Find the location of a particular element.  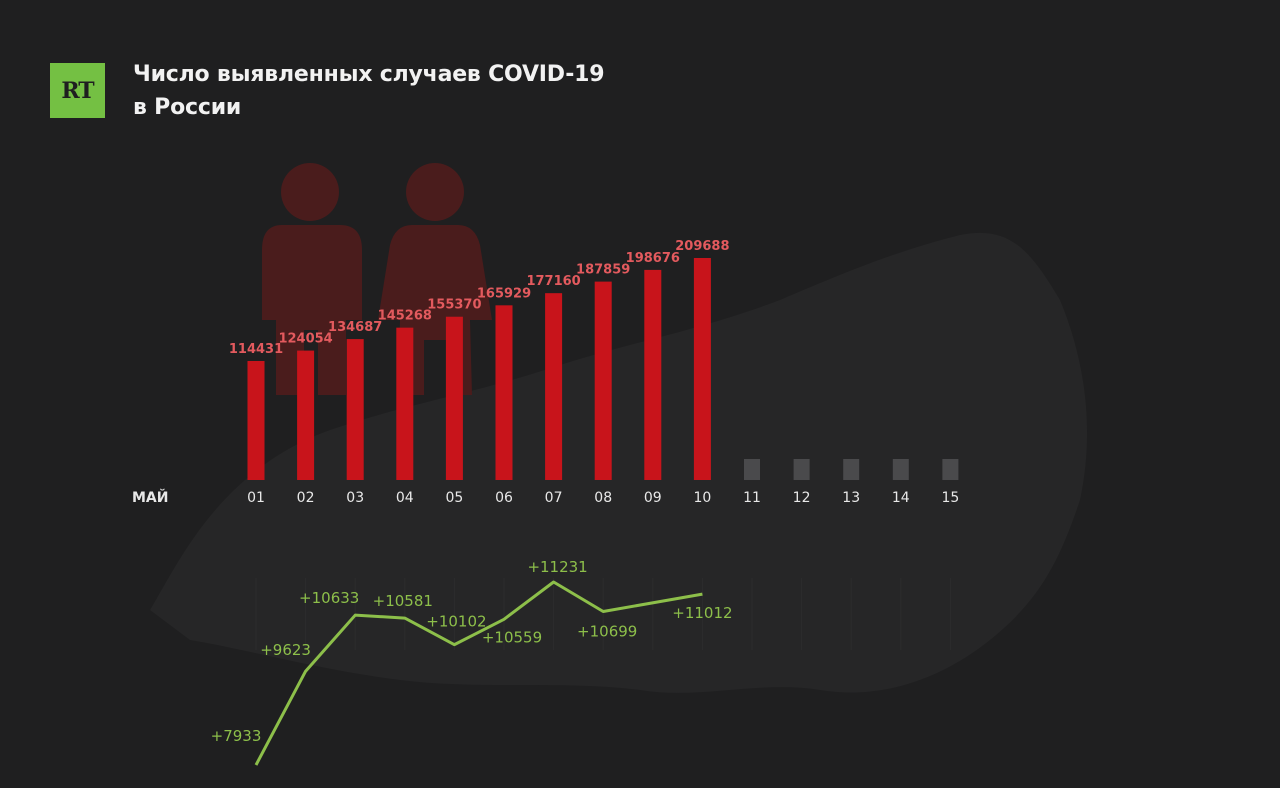

people-silhouettes is located at coordinates (377, 279).